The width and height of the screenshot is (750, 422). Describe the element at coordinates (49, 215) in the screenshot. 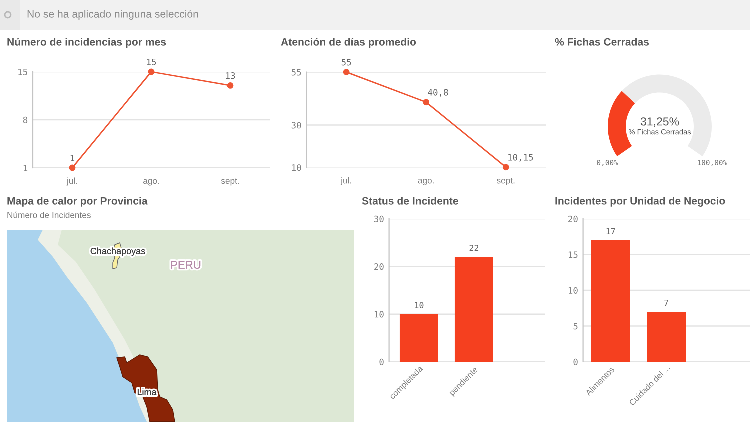

I see `text: Número de Incidentes` at that location.